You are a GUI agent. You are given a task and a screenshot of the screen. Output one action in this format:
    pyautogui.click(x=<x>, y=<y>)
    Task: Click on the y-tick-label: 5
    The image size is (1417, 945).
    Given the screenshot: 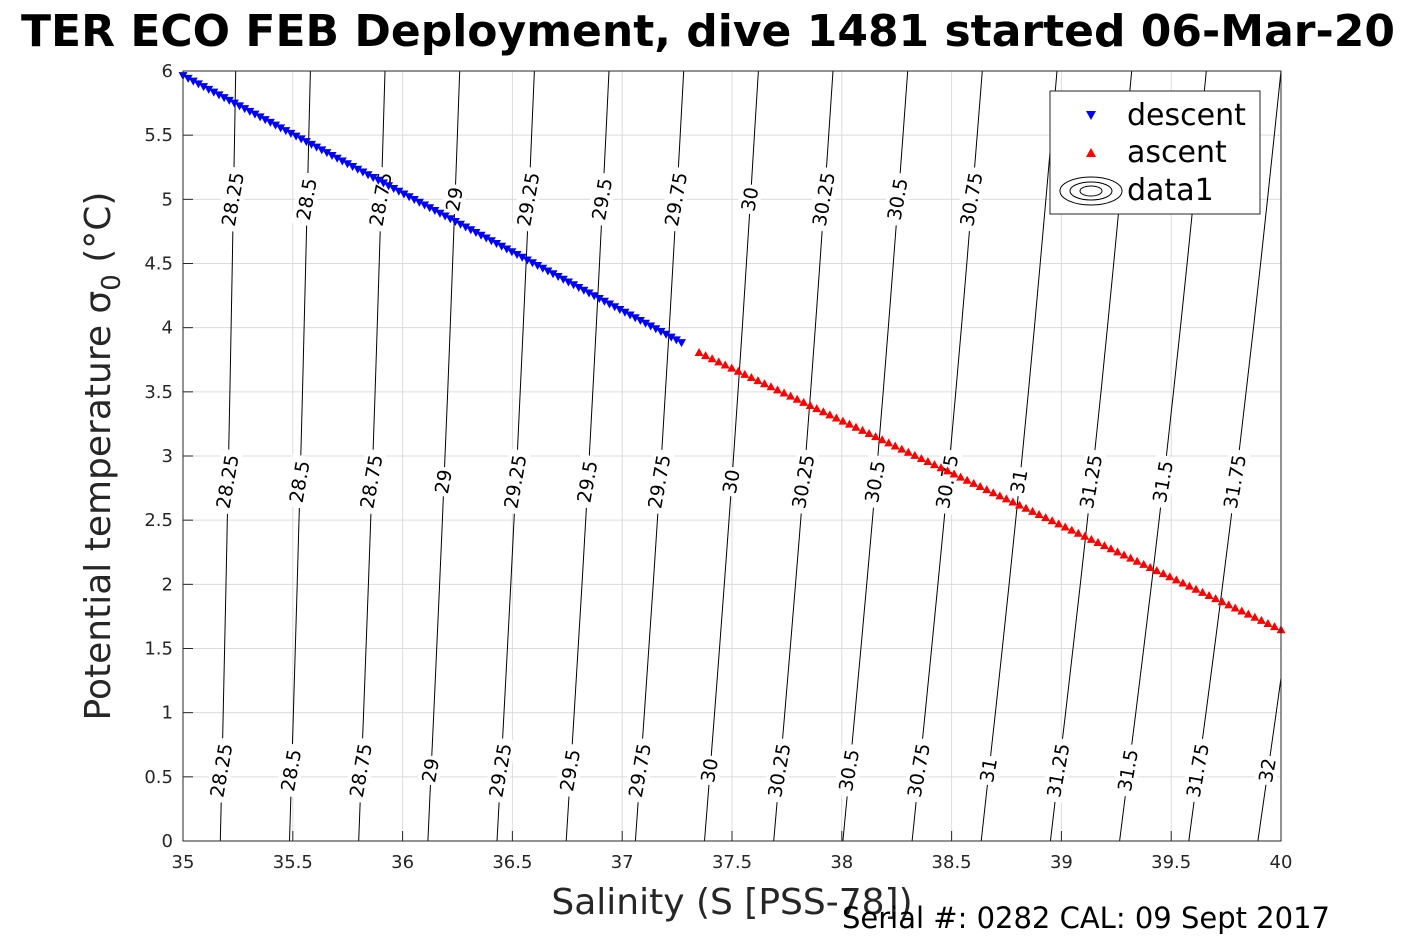 What is the action you would take?
    pyautogui.click(x=167, y=199)
    